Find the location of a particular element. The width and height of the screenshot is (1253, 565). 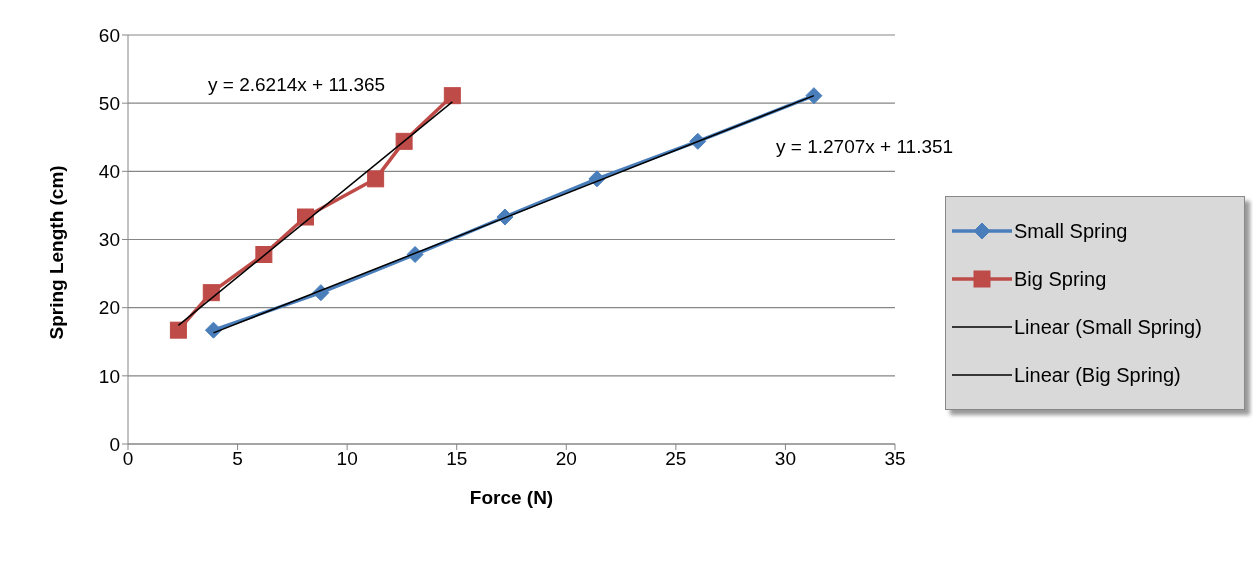

x-tick-label: 20 is located at coordinates (566, 459).